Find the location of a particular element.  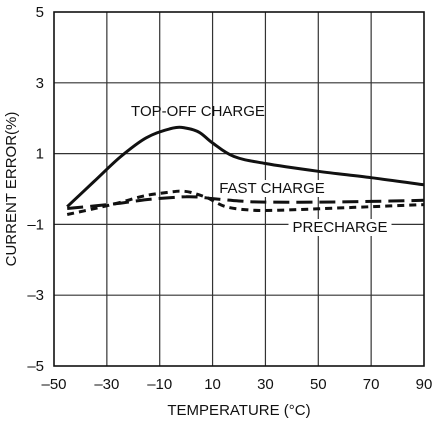

series-label-text: FAST CHARGE is located at coordinates (272, 188).